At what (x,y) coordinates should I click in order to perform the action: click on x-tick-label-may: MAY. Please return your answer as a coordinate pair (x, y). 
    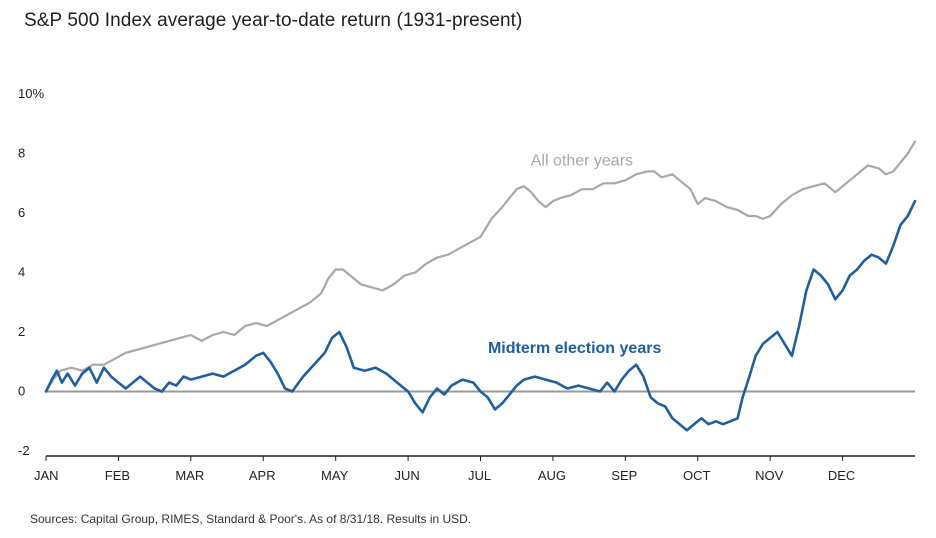
    Looking at the image, I should click on (335, 475).